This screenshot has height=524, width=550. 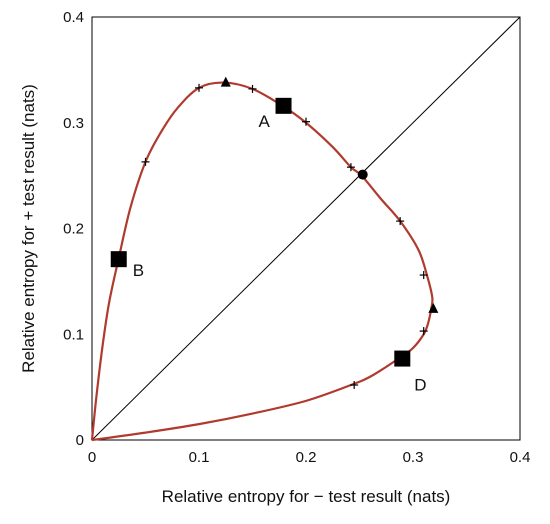 I want to click on point-label-b: B, so click(x=138, y=270).